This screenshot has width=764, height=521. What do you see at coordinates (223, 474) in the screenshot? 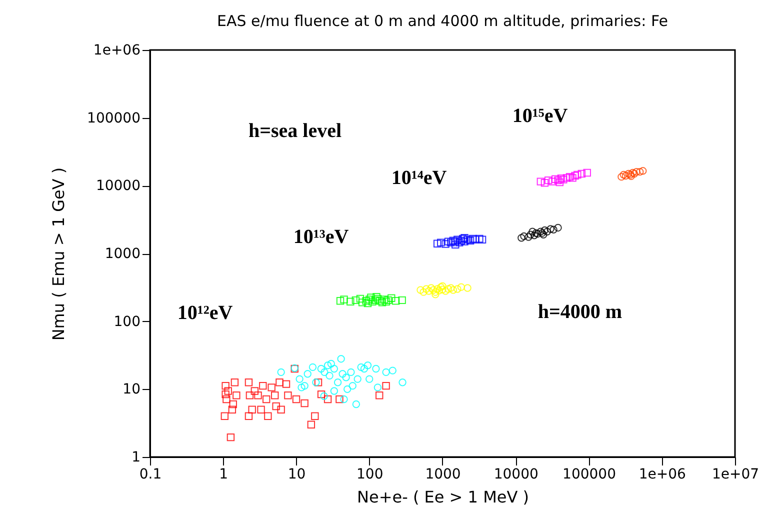
I see `x-tick-label: 1` at bounding box center [223, 474].